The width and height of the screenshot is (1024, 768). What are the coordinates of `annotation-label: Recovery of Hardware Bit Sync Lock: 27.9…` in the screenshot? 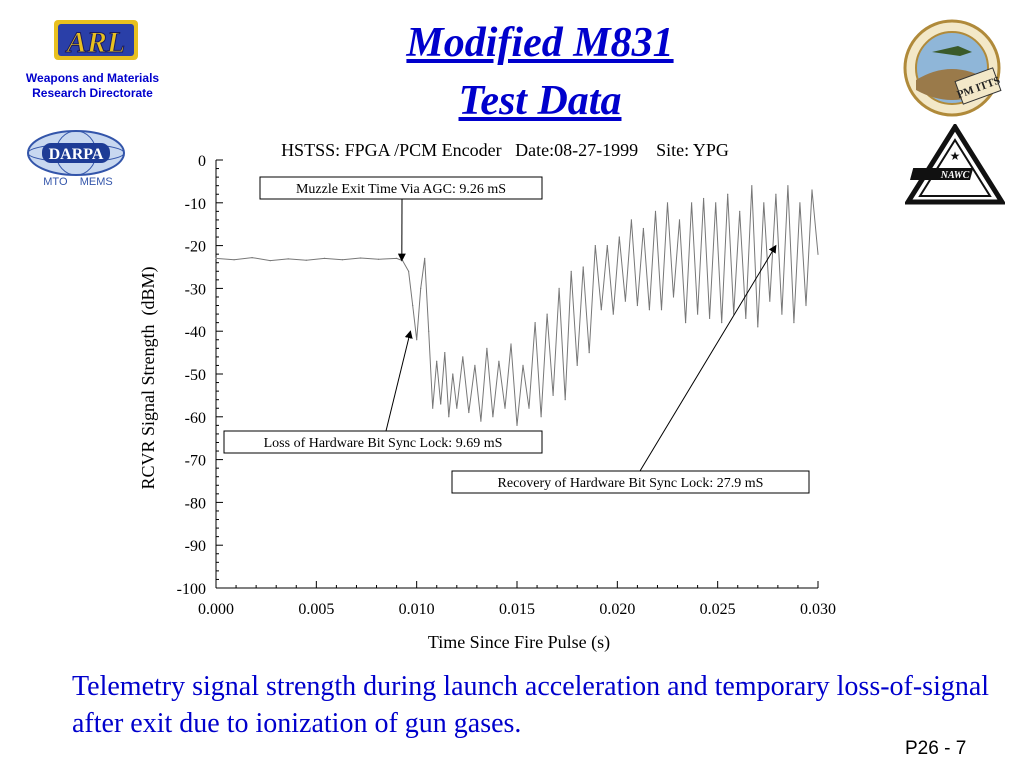 It's located at (631, 483).